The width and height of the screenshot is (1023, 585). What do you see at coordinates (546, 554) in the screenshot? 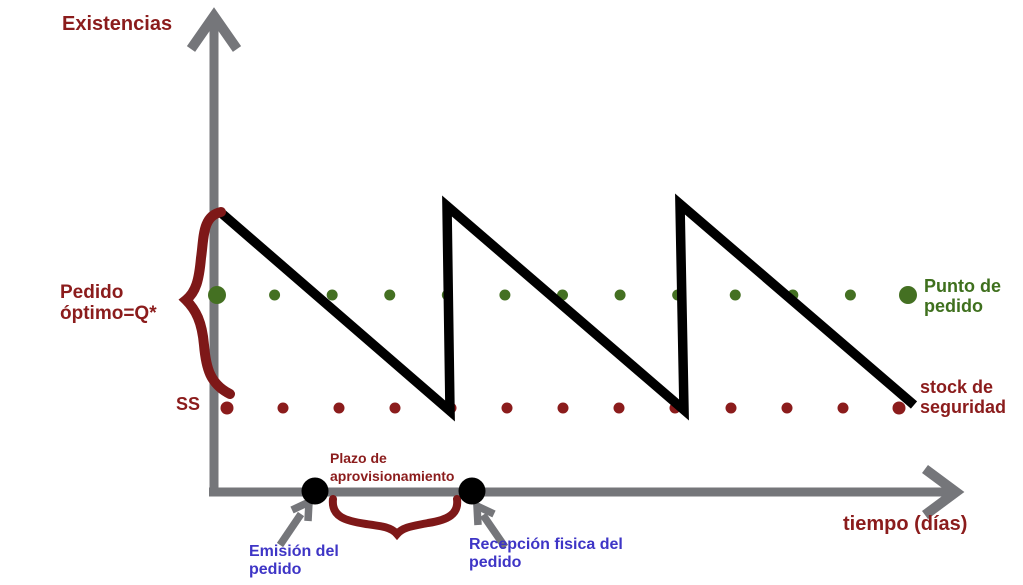
I see `order-receipt-label: Recepción fisica del pedido` at bounding box center [546, 554].